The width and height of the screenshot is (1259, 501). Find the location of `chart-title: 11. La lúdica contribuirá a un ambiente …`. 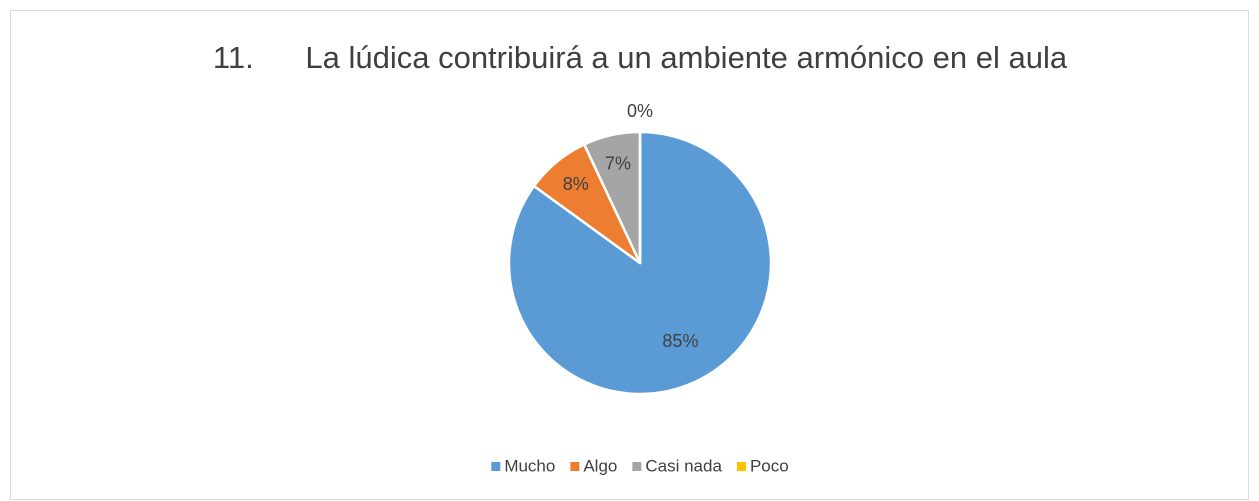

chart-title: 11. La lúdica contribuirá a un ambiente … is located at coordinates (640, 57).